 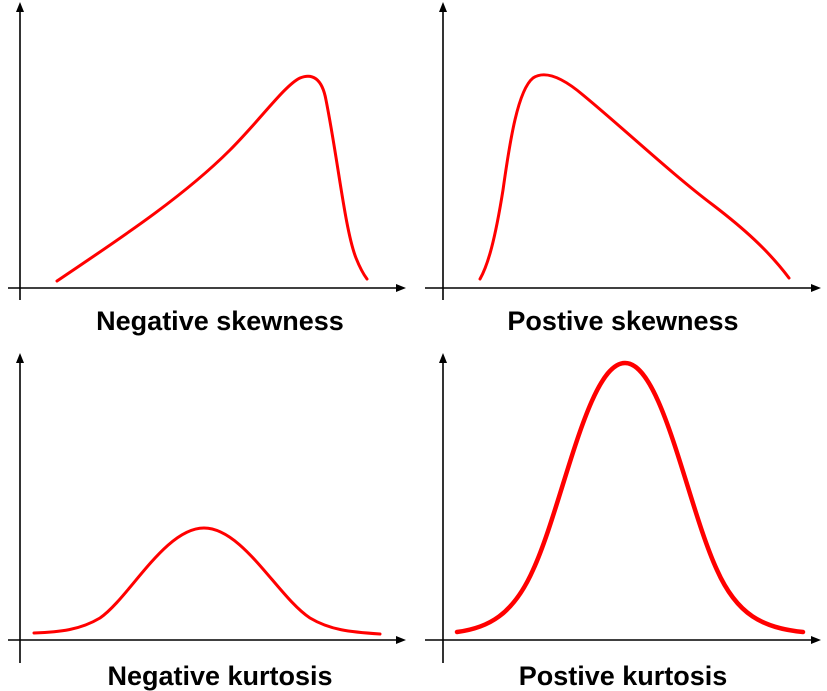 What do you see at coordinates (623, 321) in the screenshot?
I see `caption-positive-skewness: Postive skewness` at bounding box center [623, 321].